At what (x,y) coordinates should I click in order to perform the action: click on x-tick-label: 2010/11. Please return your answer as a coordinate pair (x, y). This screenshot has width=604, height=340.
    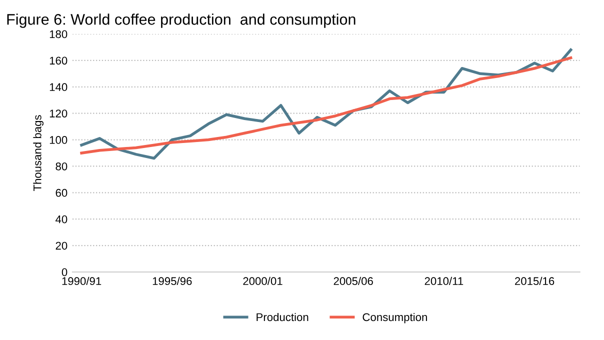
    Looking at the image, I should click on (444, 281).